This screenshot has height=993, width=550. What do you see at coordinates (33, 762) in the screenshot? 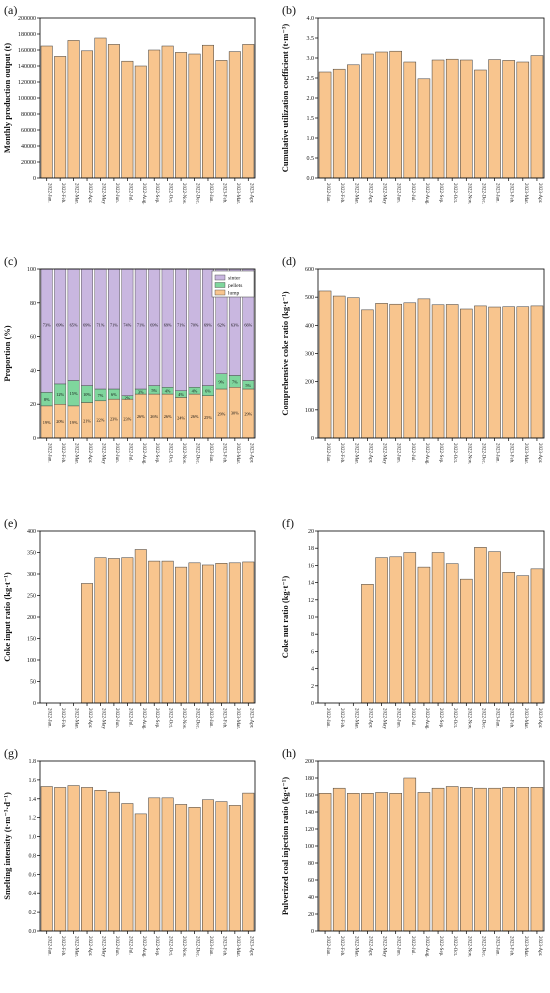
I see `y-tick-label: 1.8` at bounding box center [33, 762].